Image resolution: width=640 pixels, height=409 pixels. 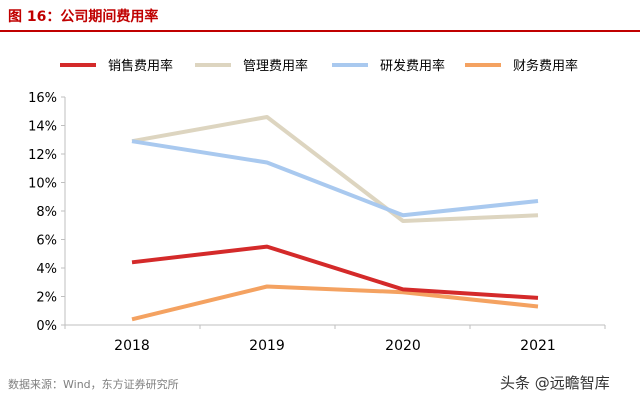 What do you see at coordinates (545, 66) in the screenshot?
I see `legend-label: 财务费用率` at bounding box center [545, 66].